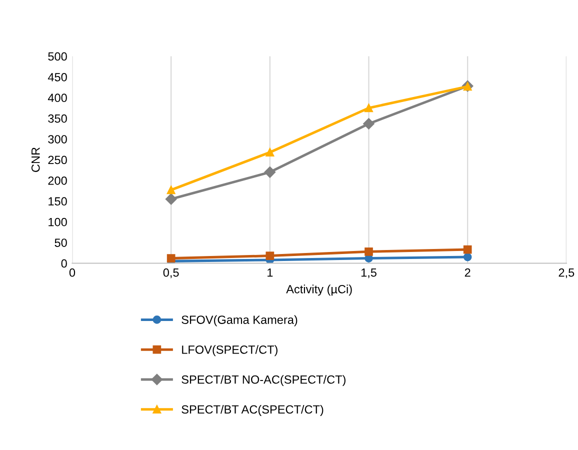 The width and height of the screenshot is (578, 450). I want to click on y-tick-label: 250, so click(57, 160).